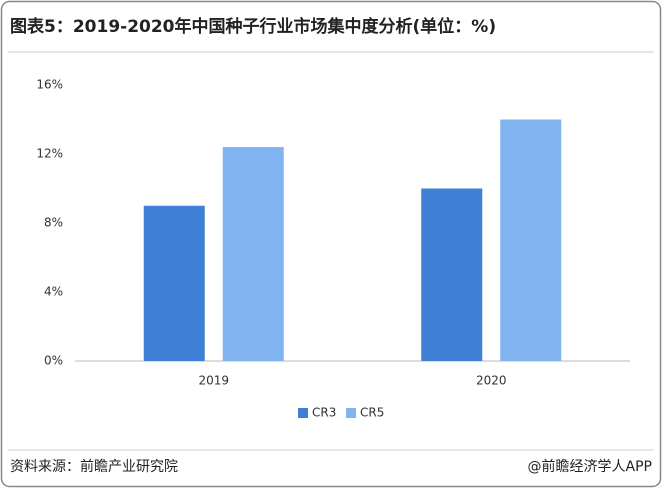 The image size is (662, 488). I want to click on y-tick-label: 4%, so click(53, 292).